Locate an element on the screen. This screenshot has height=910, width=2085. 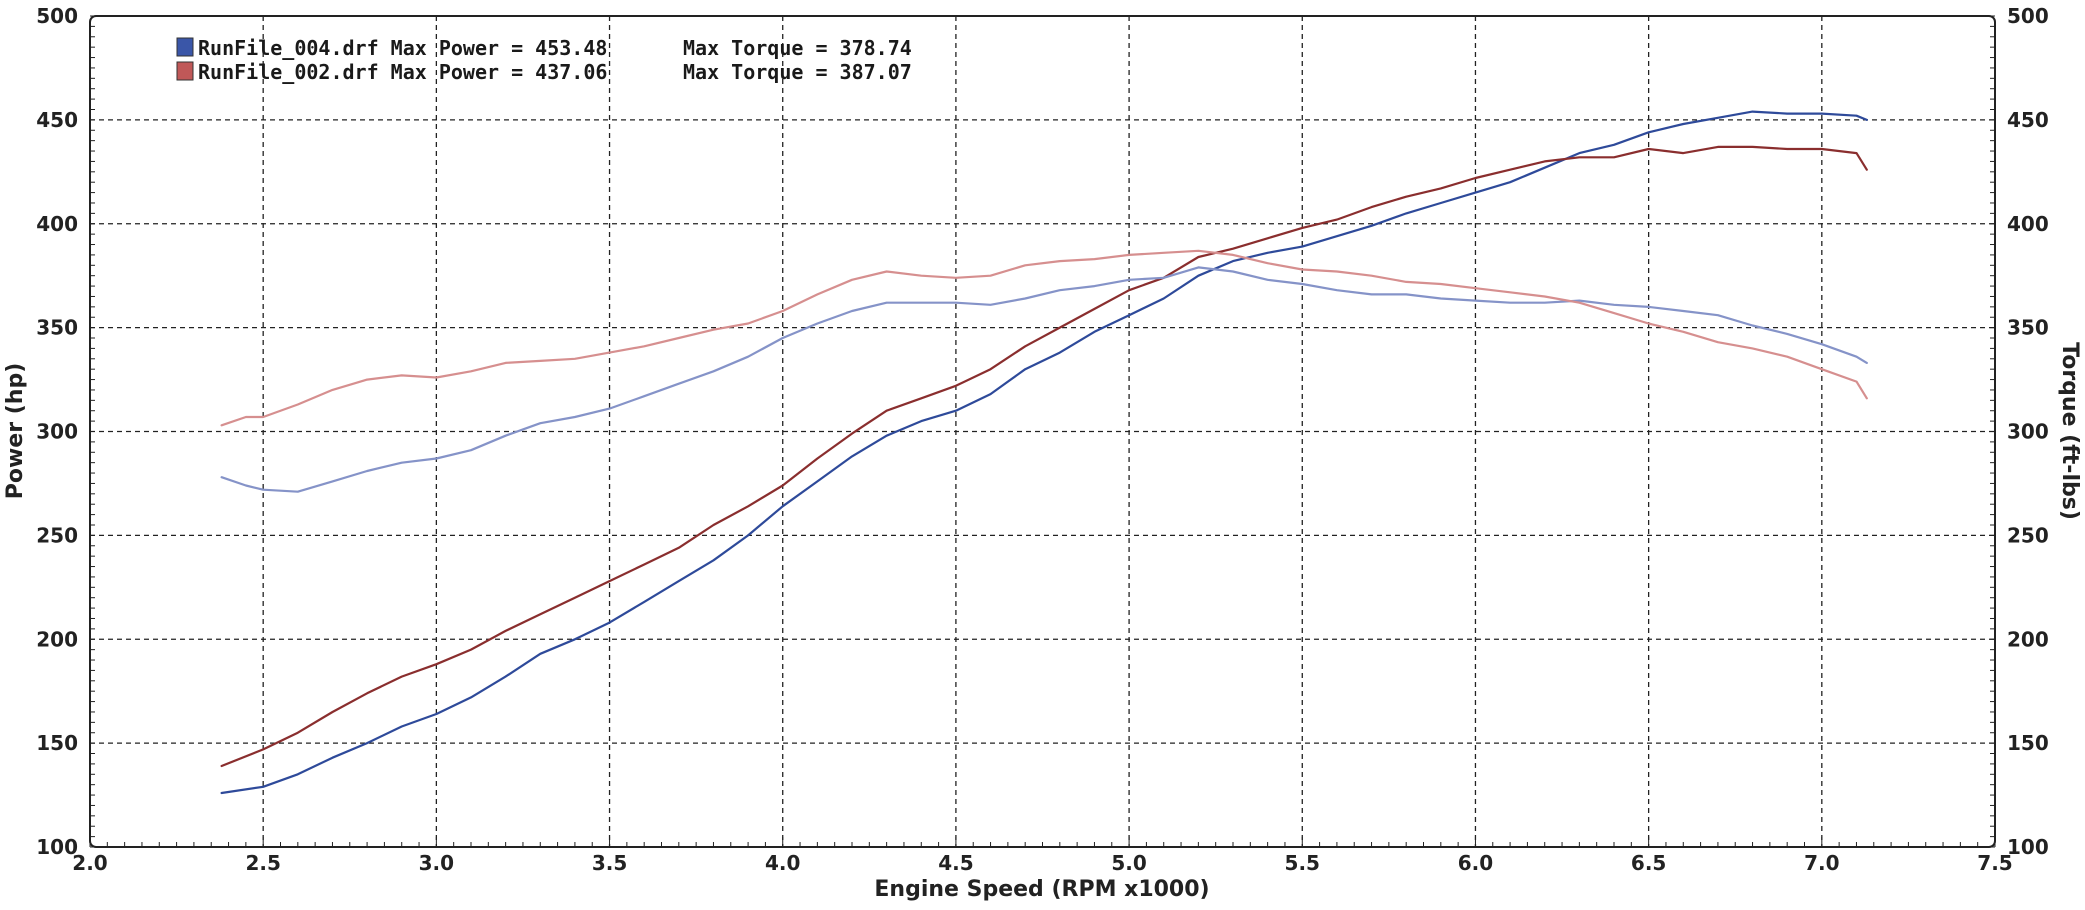
x-tick-label: 6.0 is located at coordinates (1475, 863).